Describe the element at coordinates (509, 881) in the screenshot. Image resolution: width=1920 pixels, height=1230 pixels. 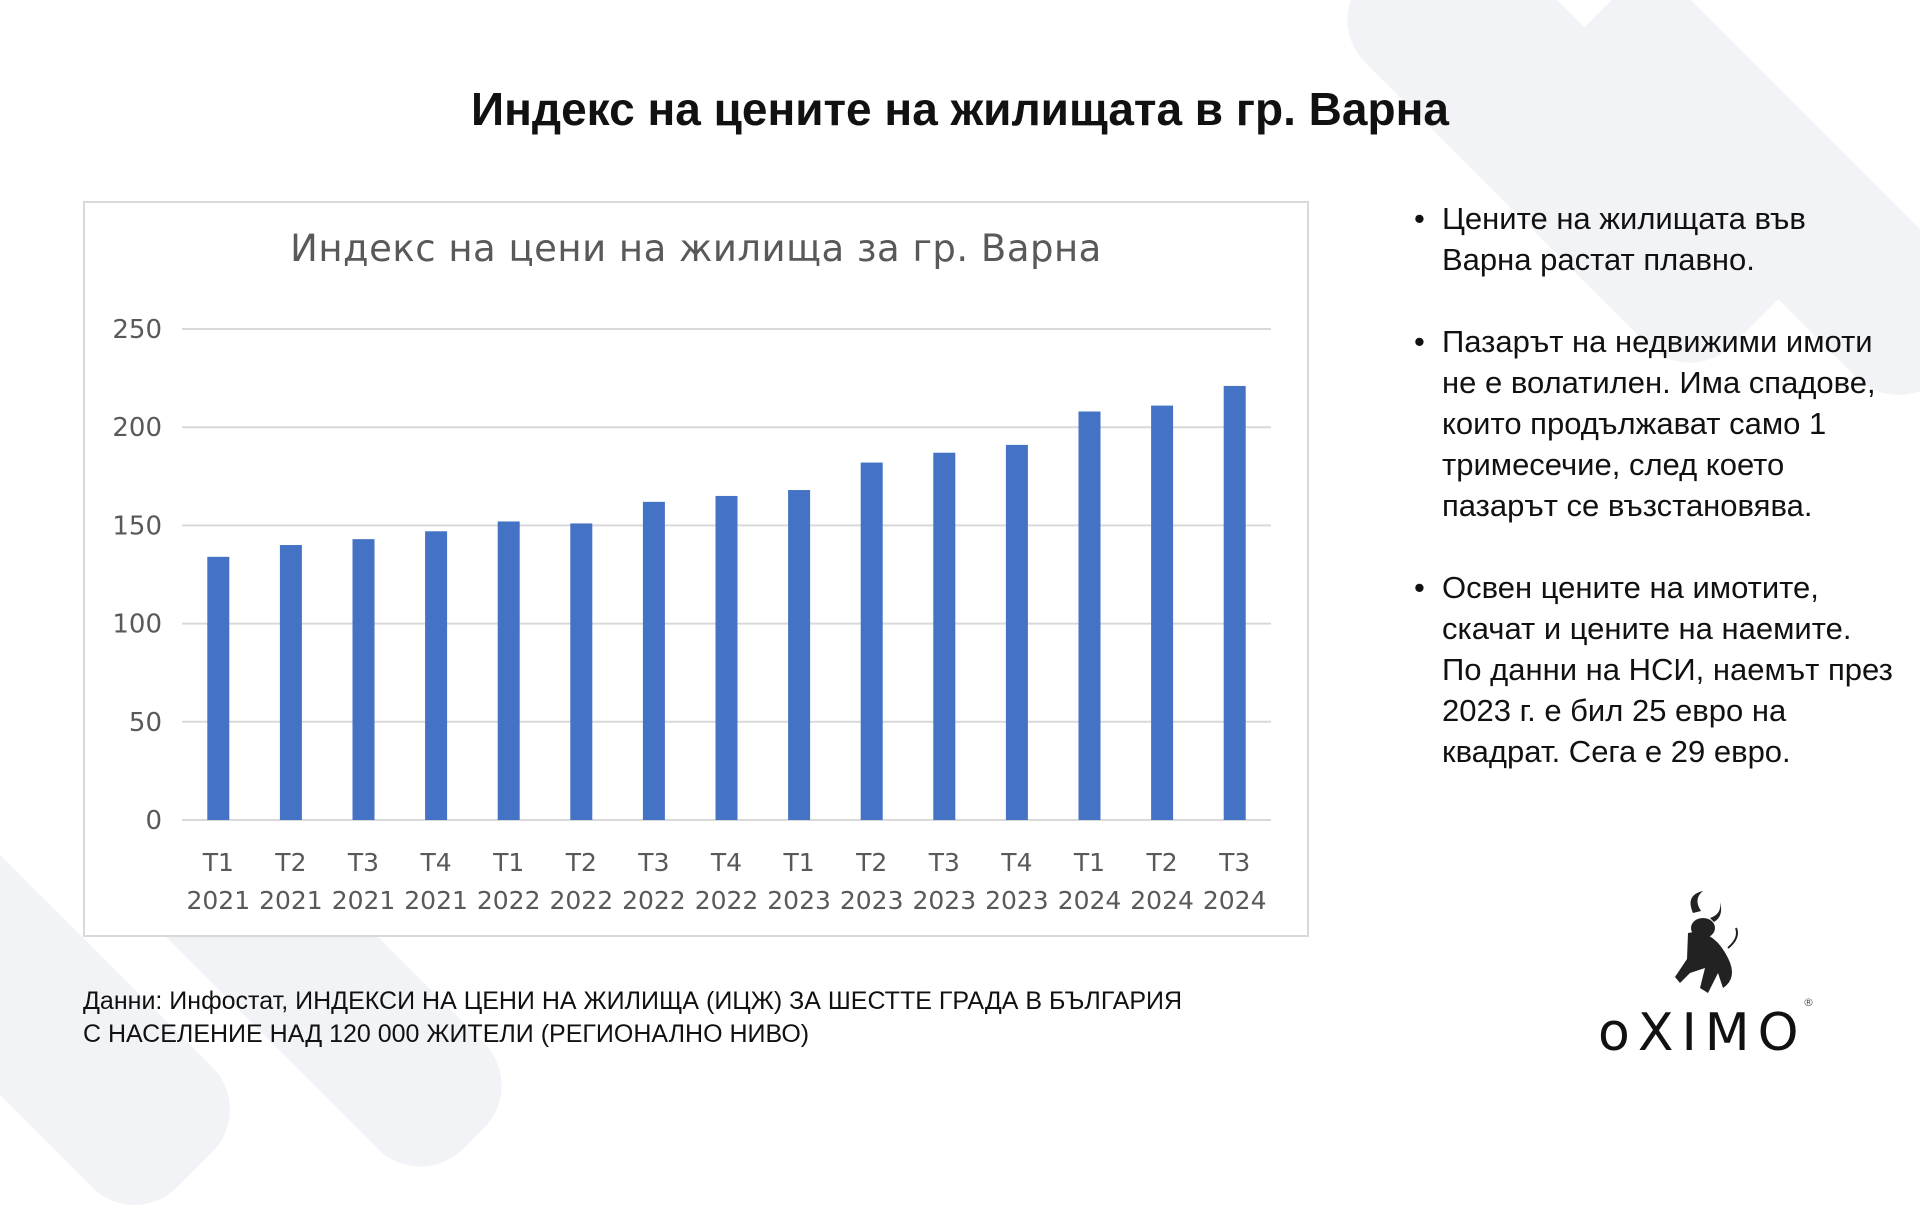
I see `x-tick-label: Т1 2022` at that location.